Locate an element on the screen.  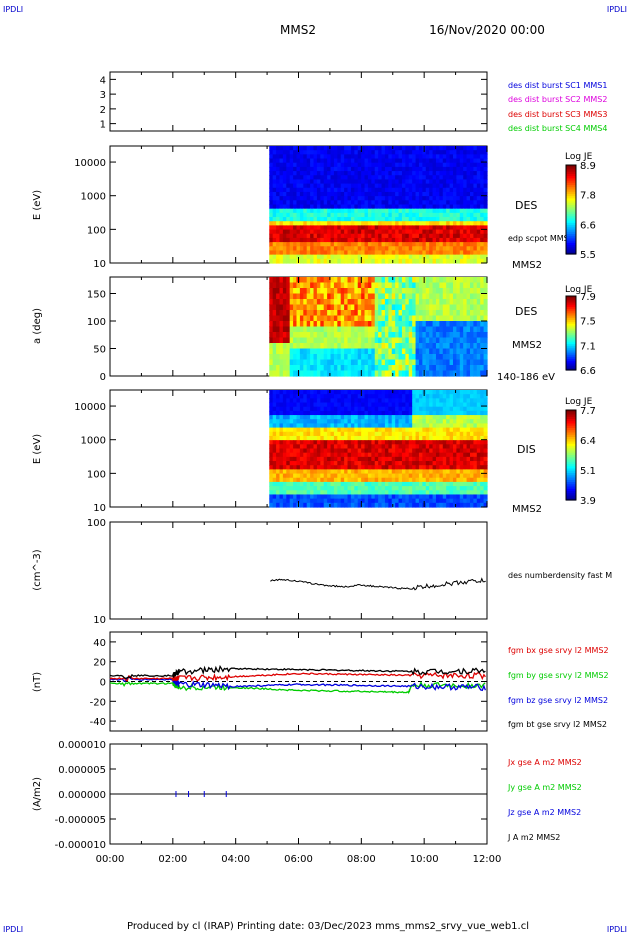
des-pitch-colorbar-tick-label: 7.5 is located at coordinates (588, 322).